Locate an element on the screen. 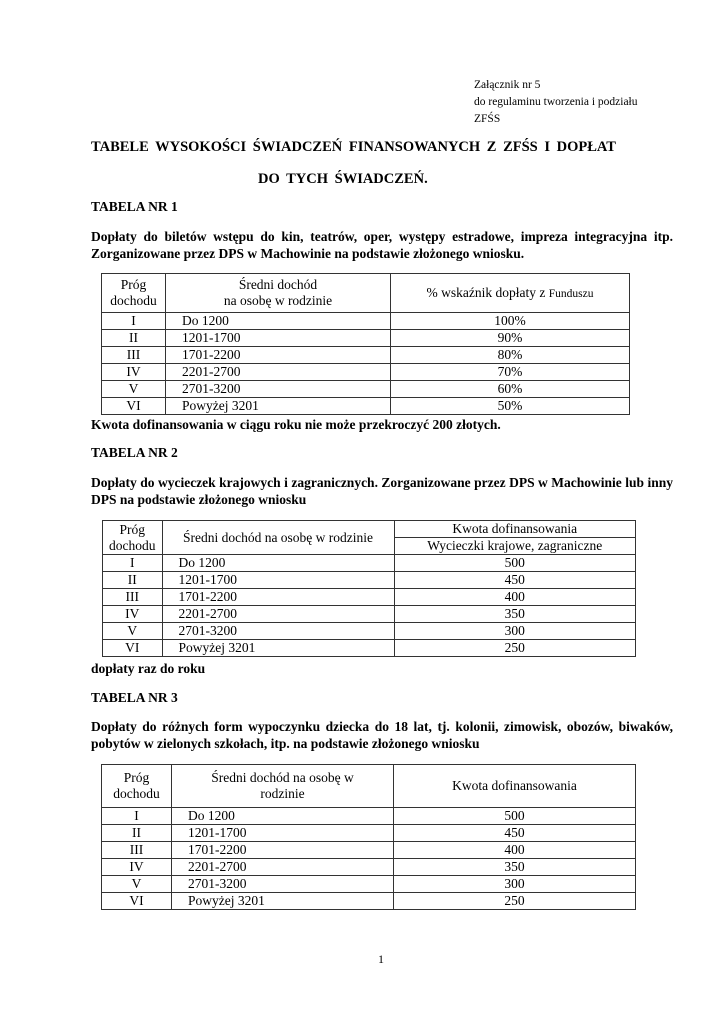 Image resolution: width=725 pixels, height=1024 pixels. table-row: I Do 1200 100% is located at coordinates (365, 321).